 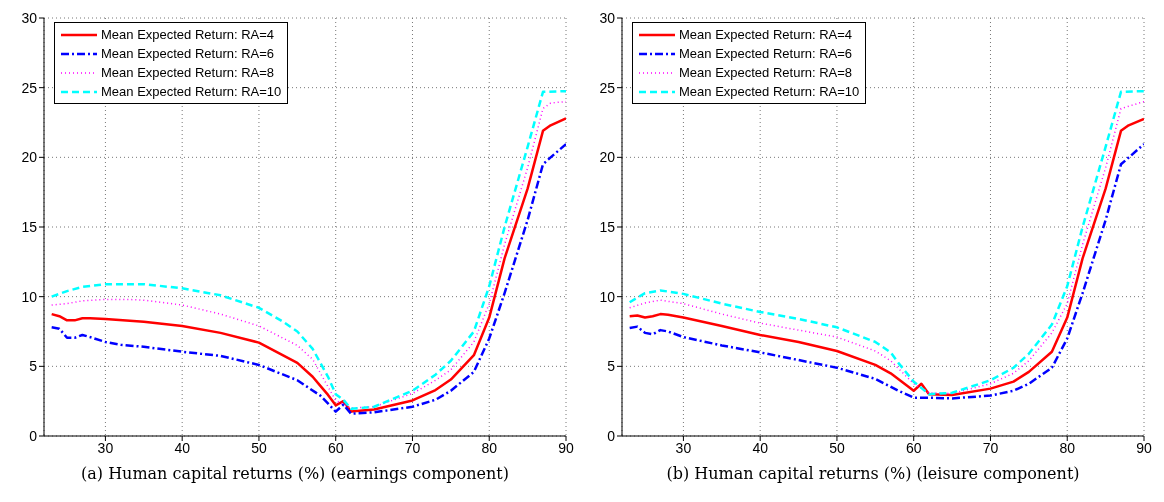 I want to click on x-axis-title: (b) Human capital returns (%) (leisure component), so click(x=873, y=473).